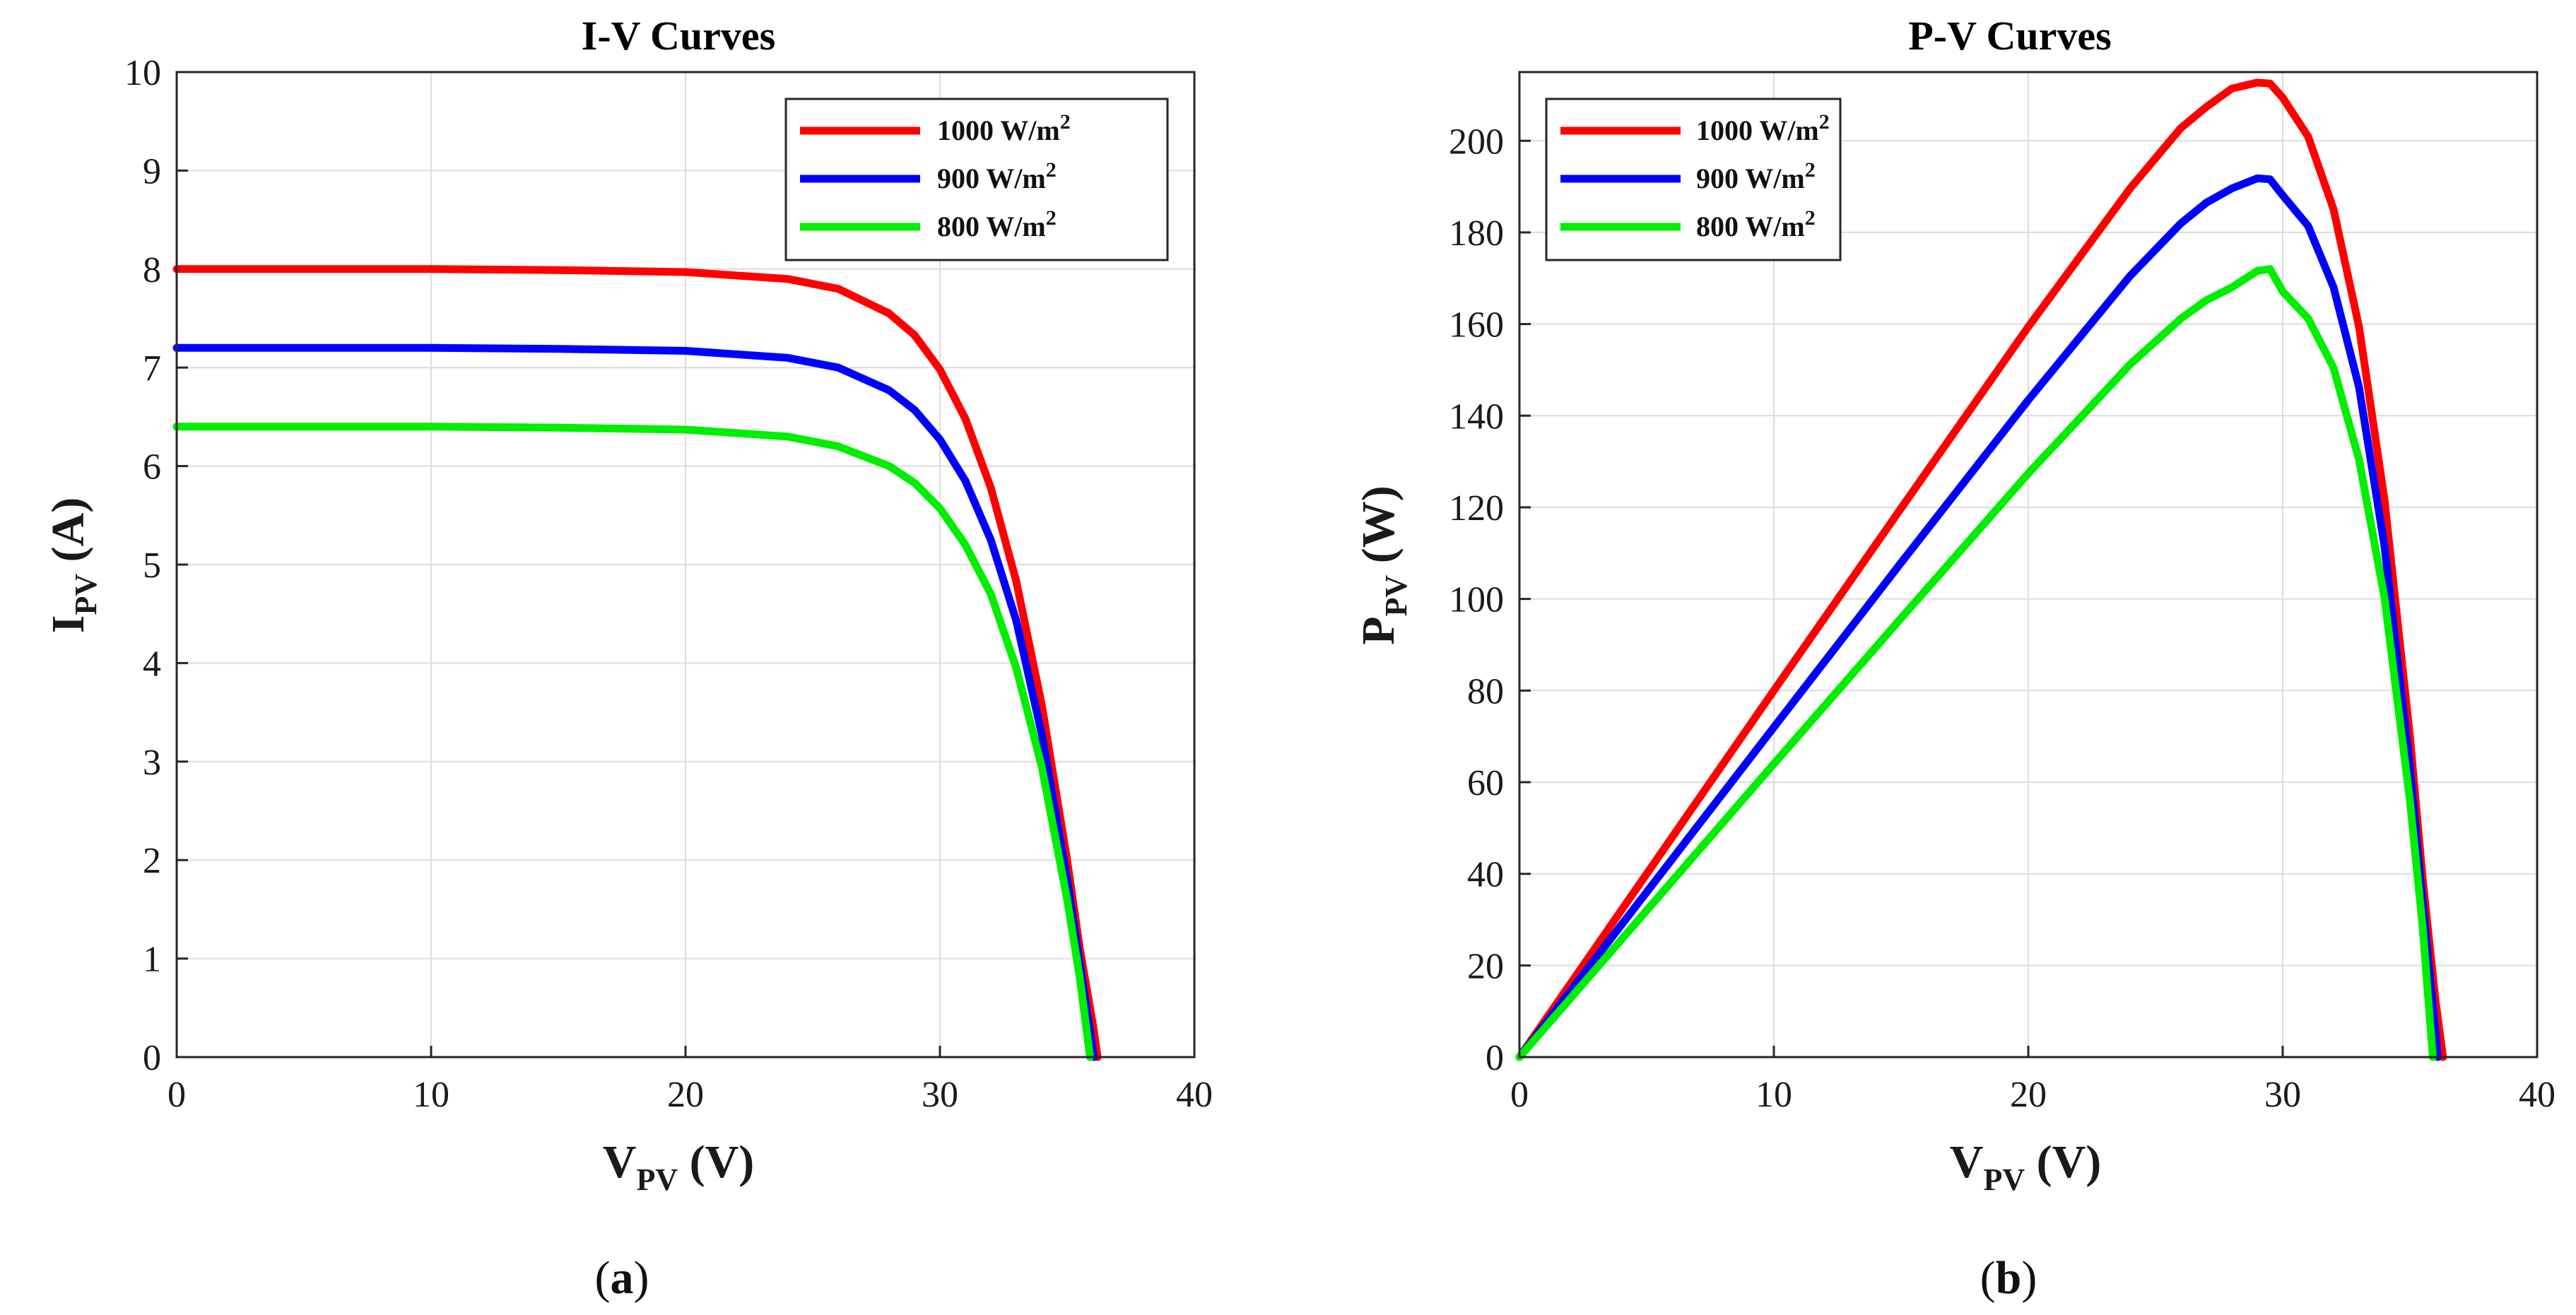 Image resolution: width=2576 pixels, height=1315 pixels. I want to click on caption-b: (b), so click(2008, 1278).